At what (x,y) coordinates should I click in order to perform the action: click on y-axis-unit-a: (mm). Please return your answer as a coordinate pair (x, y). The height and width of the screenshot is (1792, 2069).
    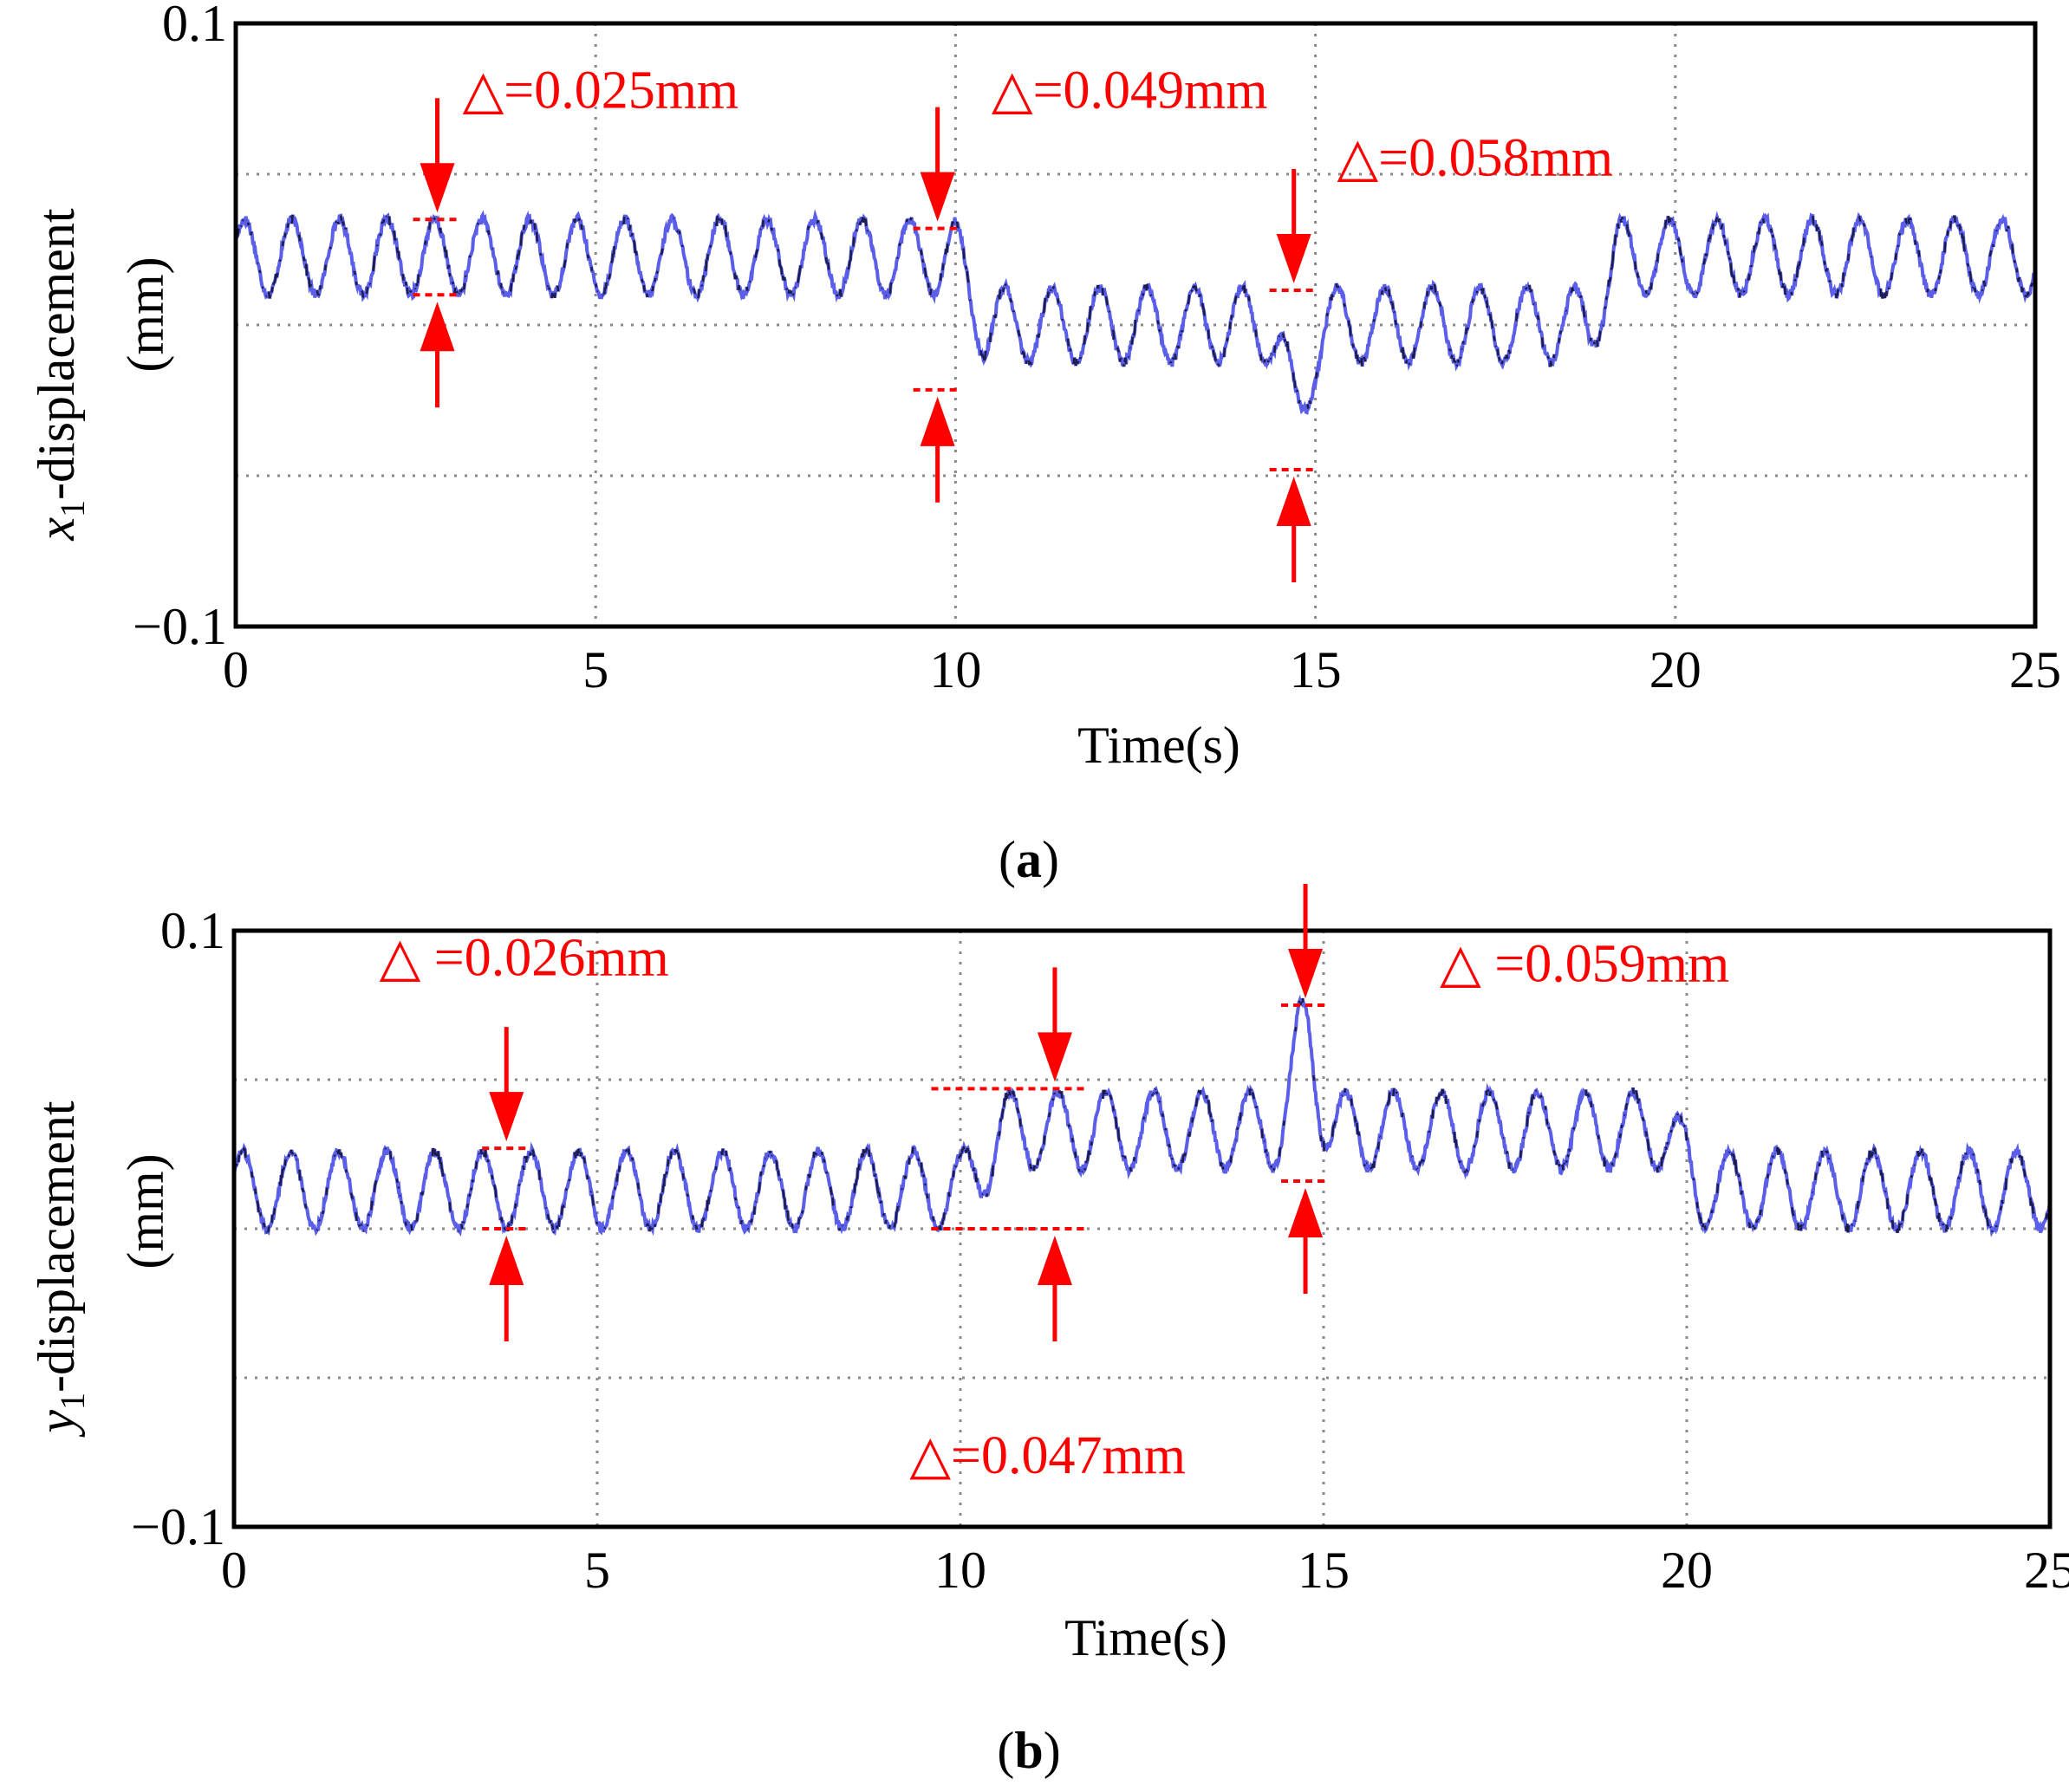
    Looking at the image, I should click on (145, 314).